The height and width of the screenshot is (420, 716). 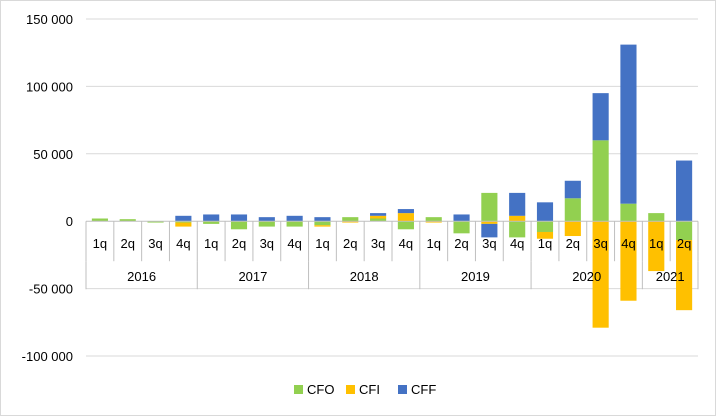 What do you see at coordinates (475, 276) in the screenshot?
I see `x-group-label: 2019` at bounding box center [475, 276].